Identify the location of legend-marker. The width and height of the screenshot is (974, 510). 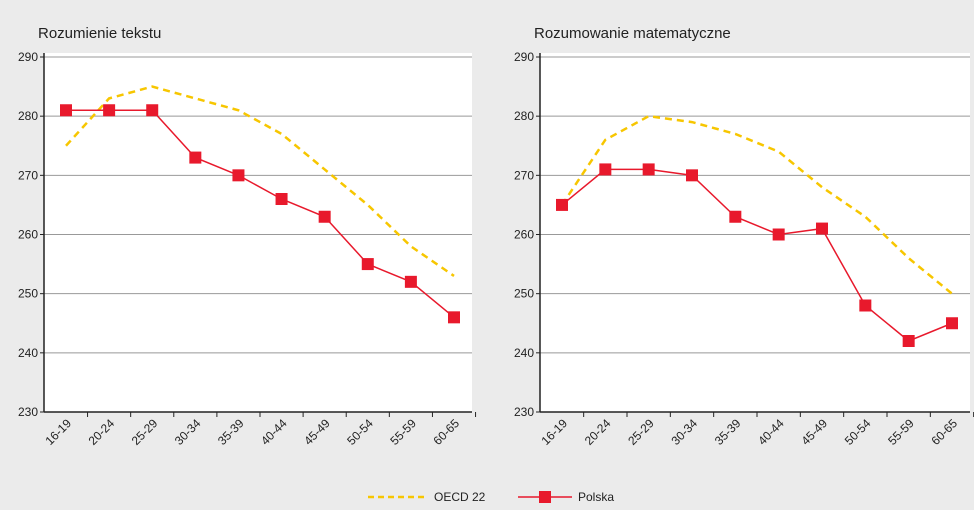
(545, 497).